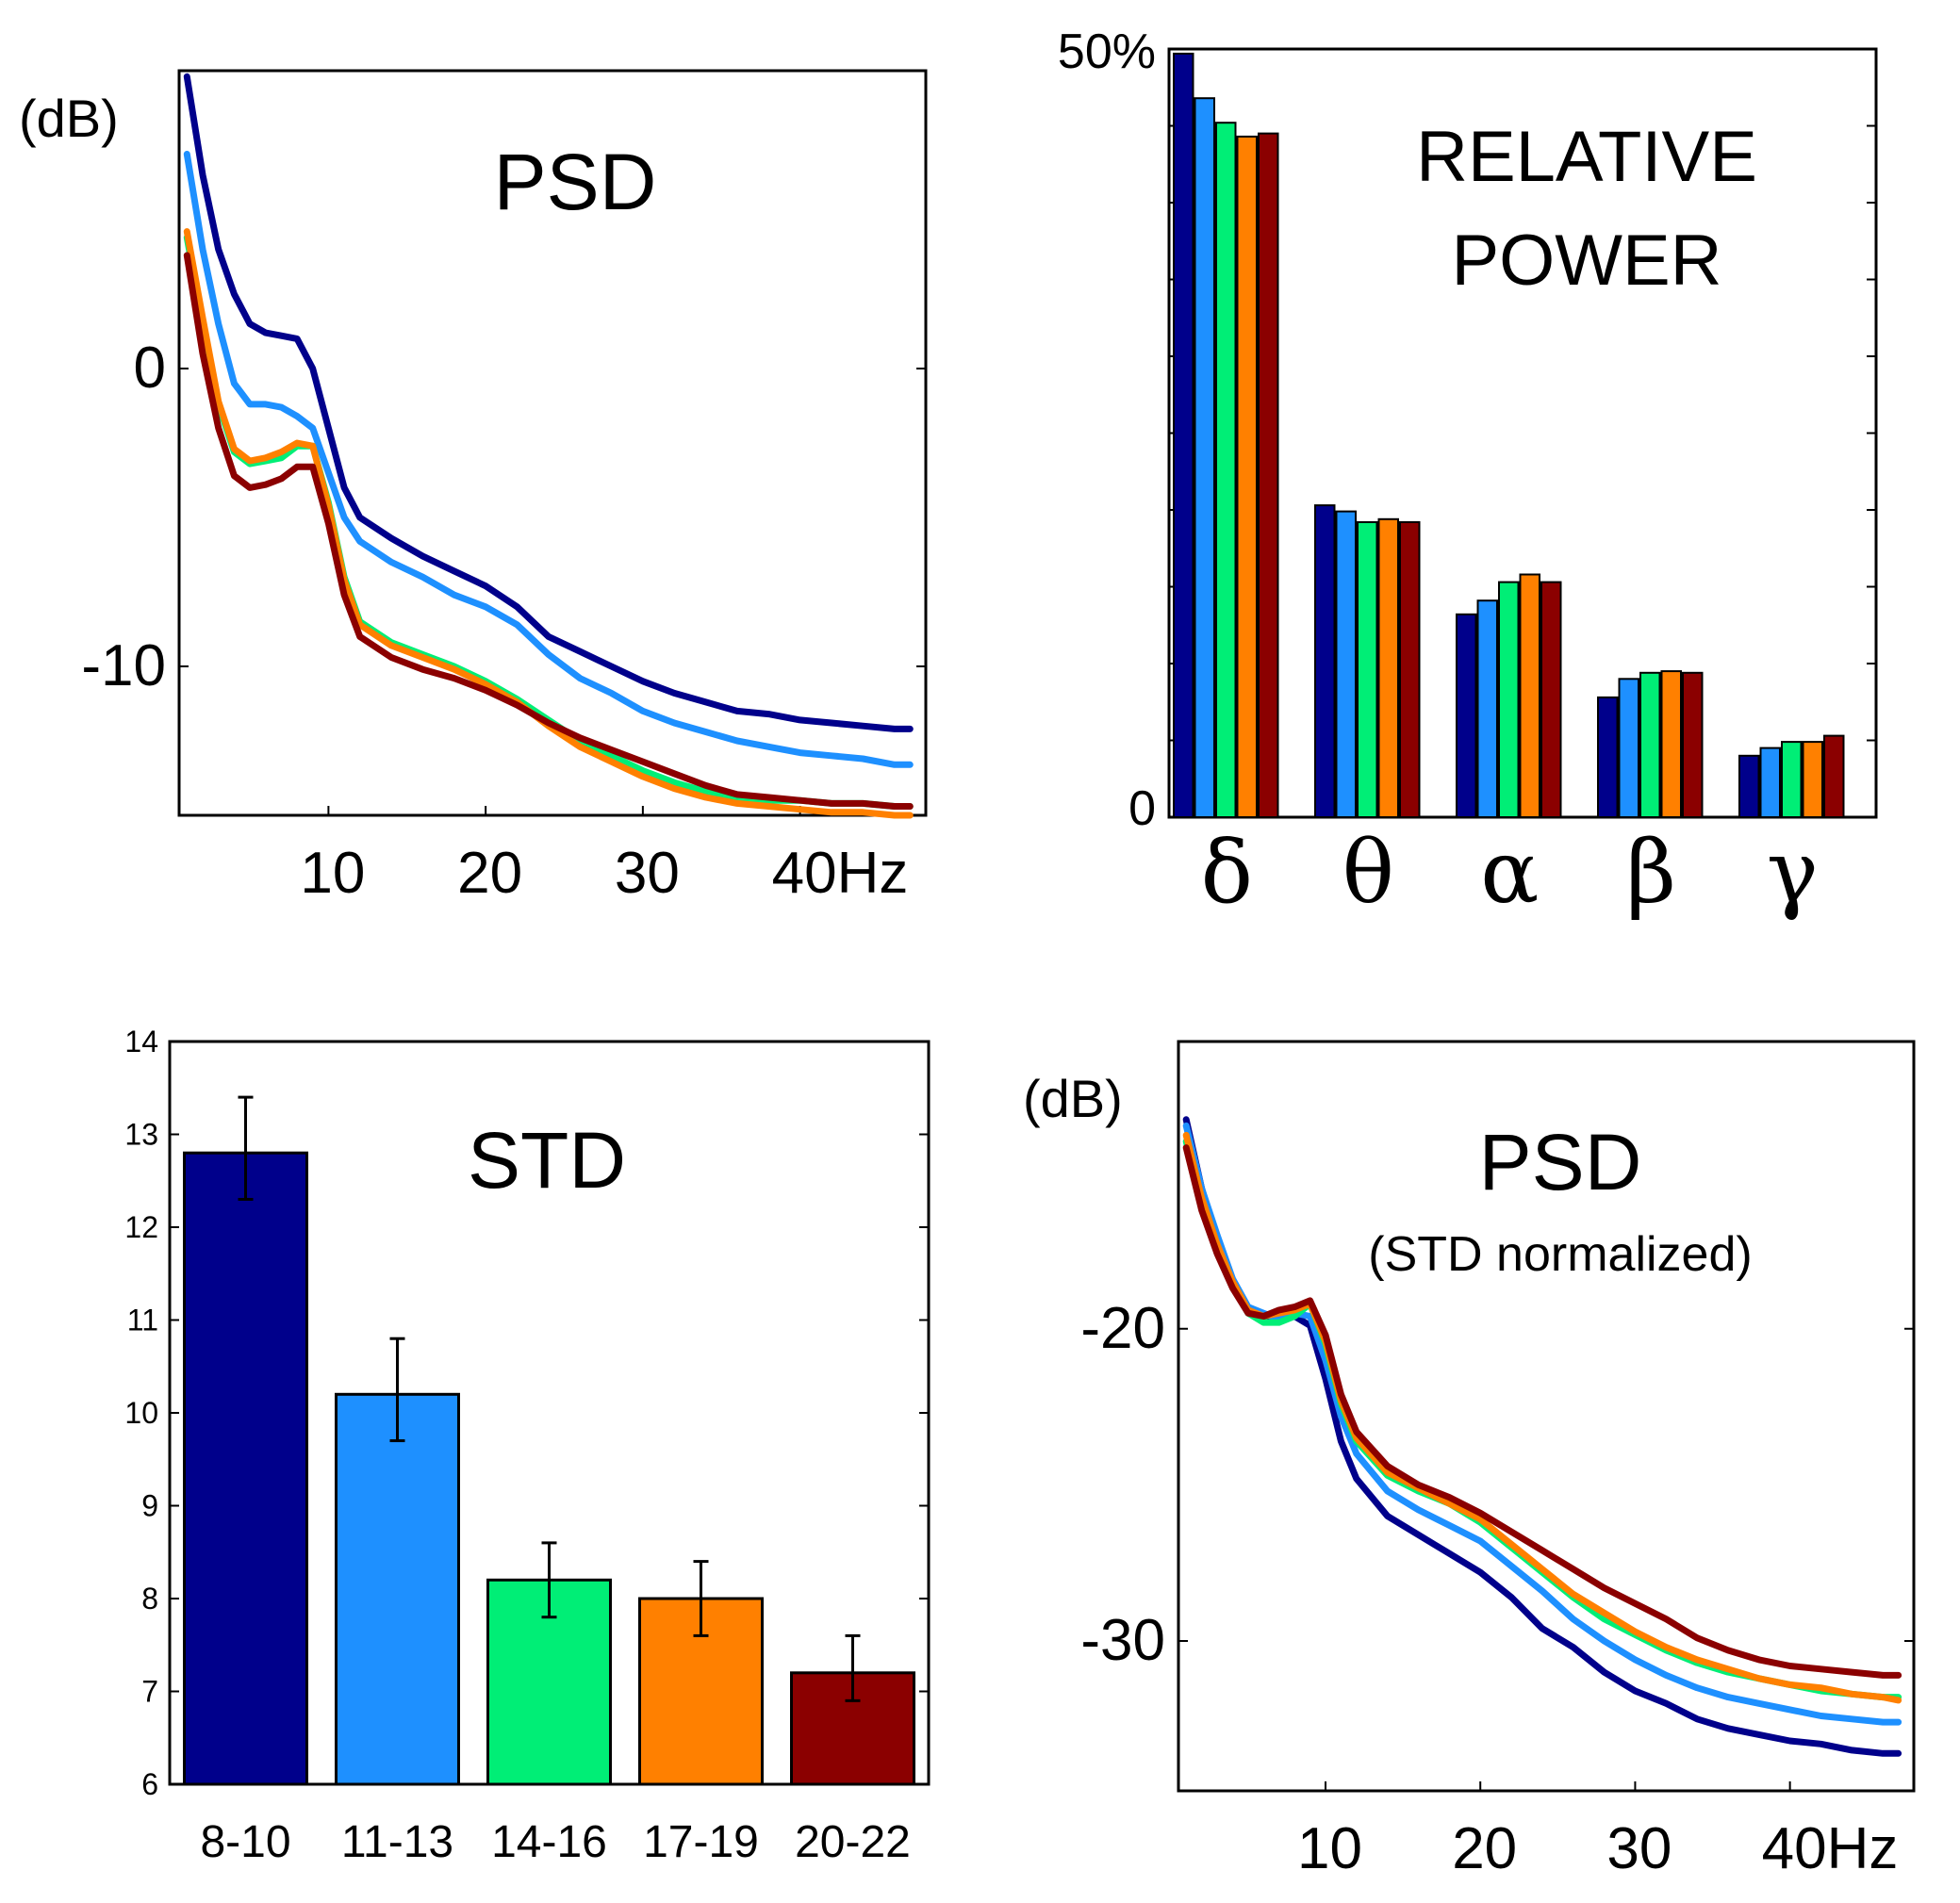  I want to click on psd-normalized-ytick-label: -30, so click(1122, 1640).